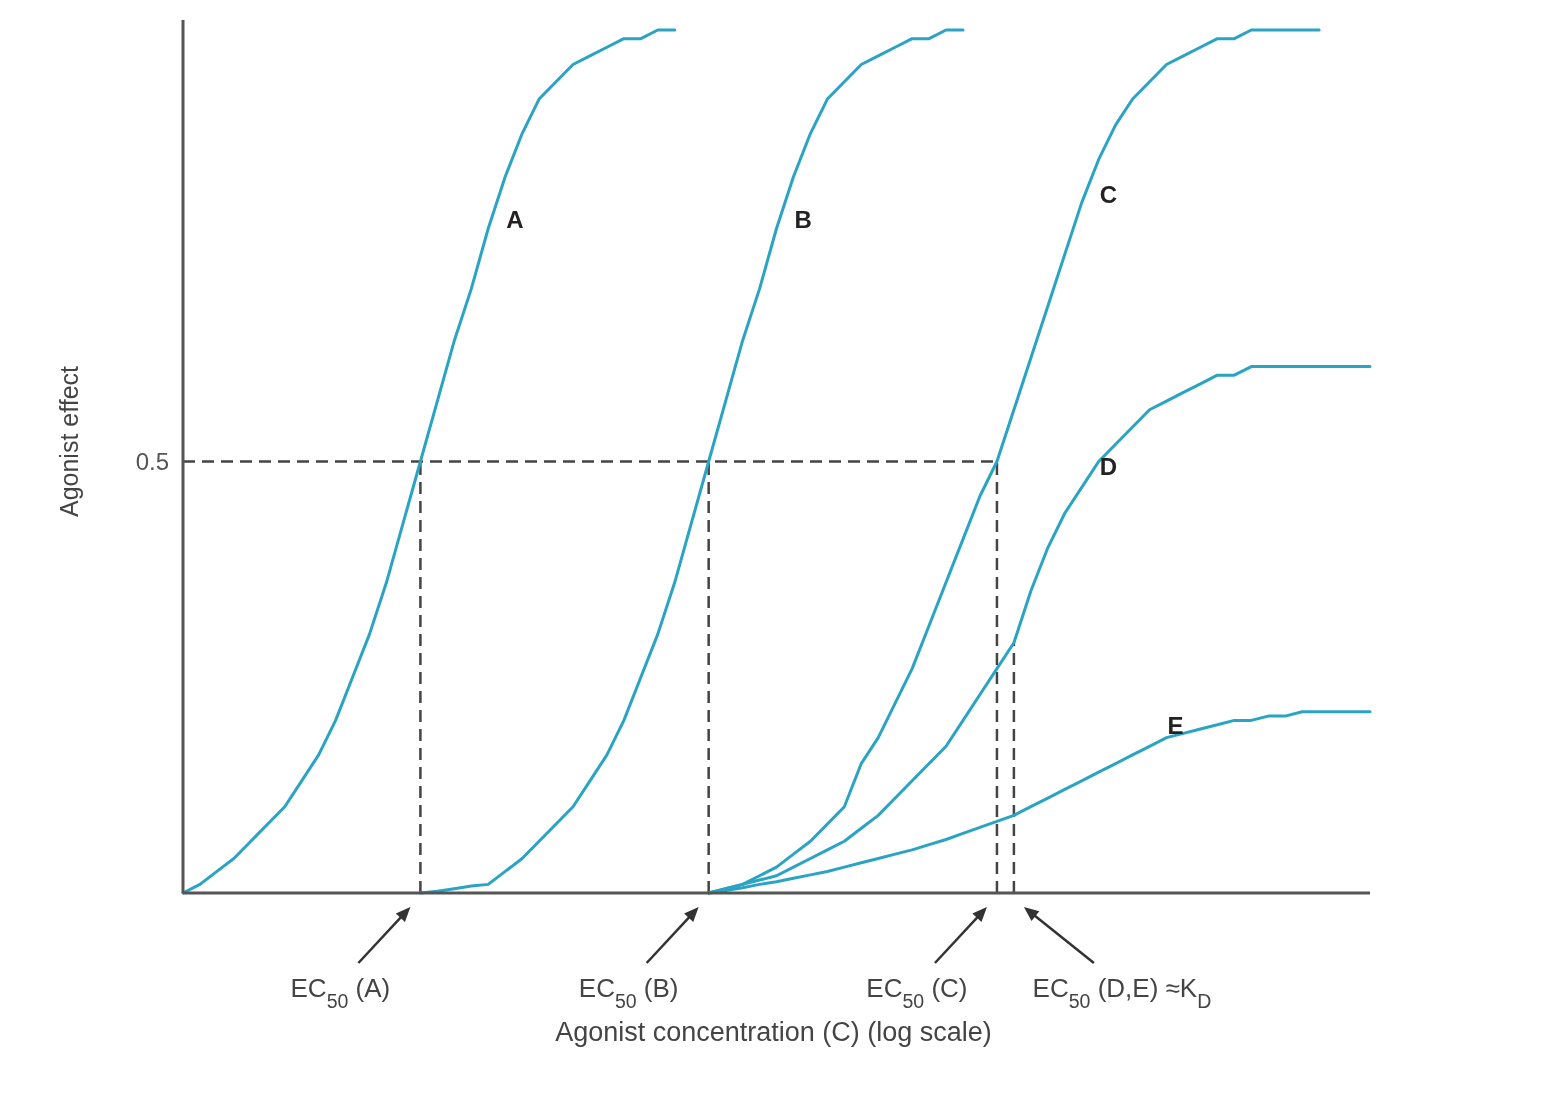 The image size is (1562, 1103). What do you see at coordinates (340, 992) in the screenshot?
I see `text: EC$_{50}$ (A)` at bounding box center [340, 992].